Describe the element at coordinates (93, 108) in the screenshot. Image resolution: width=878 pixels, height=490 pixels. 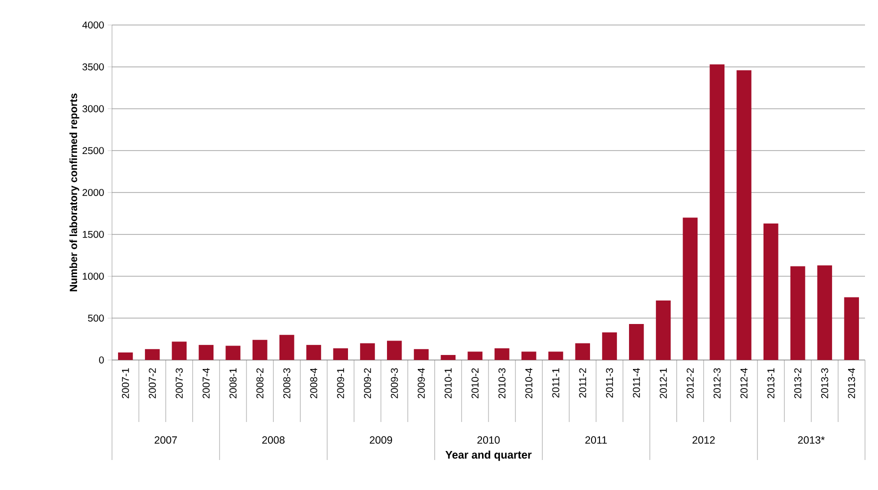
I see `y-tick-label: 3000` at that location.